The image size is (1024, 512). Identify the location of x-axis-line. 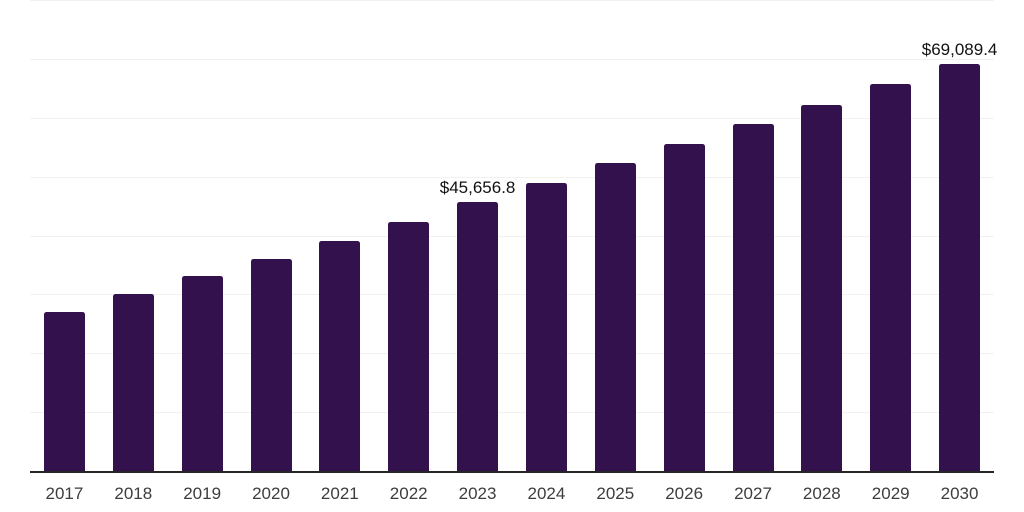
(512, 472).